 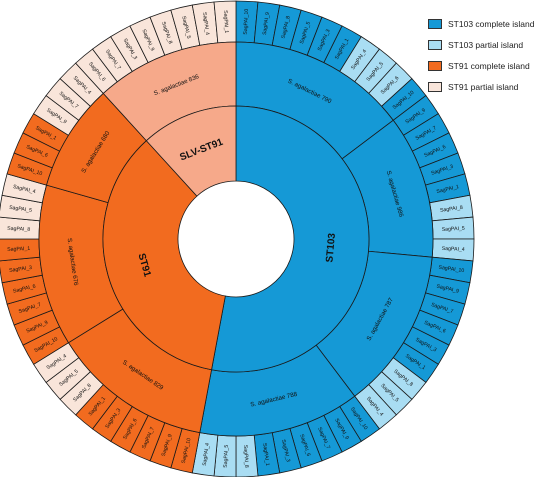 What do you see at coordinates (489, 66) in the screenshot?
I see `legend-label: ST91 complete island` at bounding box center [489, 66].